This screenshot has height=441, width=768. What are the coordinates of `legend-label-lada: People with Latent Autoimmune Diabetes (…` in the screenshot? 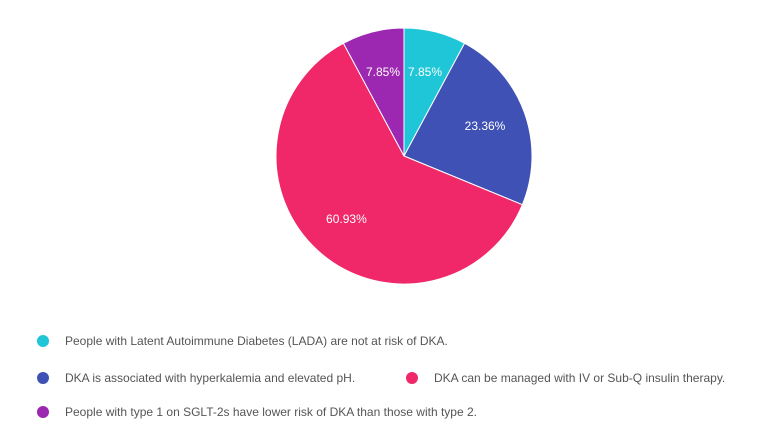 It's located at (256, 341).